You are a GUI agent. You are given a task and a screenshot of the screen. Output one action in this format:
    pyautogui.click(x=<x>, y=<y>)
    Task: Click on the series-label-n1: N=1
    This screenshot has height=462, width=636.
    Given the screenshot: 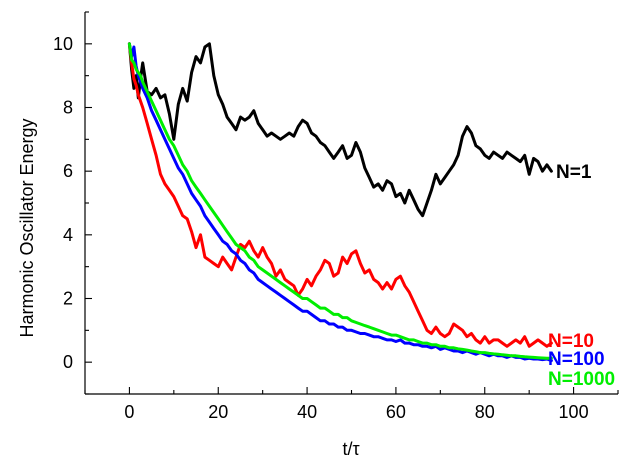 What is the action you would take?
    pyautogui.click(x=574, y=172)
    